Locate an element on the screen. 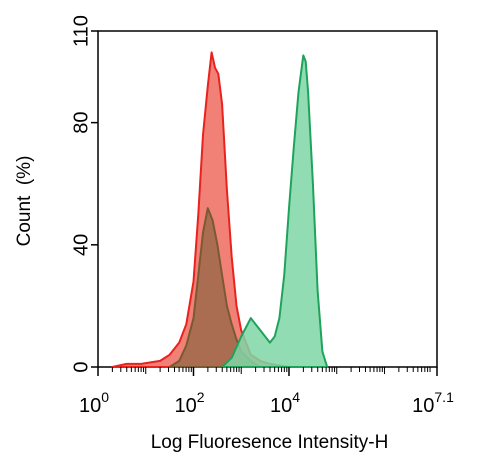 Image resolution: width=479 pixels, height=476 pixels. x-tick-label: 10⁰ is located at coordinates (94, 403).